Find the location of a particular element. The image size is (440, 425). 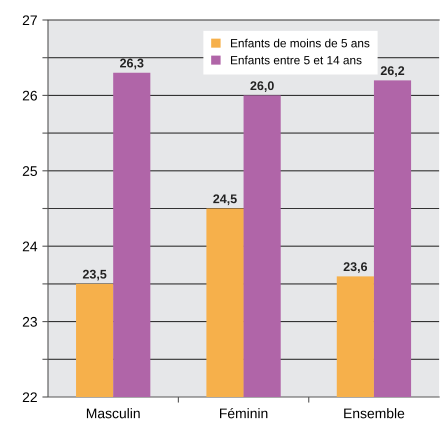

data-label: 24,5 is located at coordinates (225, 200).